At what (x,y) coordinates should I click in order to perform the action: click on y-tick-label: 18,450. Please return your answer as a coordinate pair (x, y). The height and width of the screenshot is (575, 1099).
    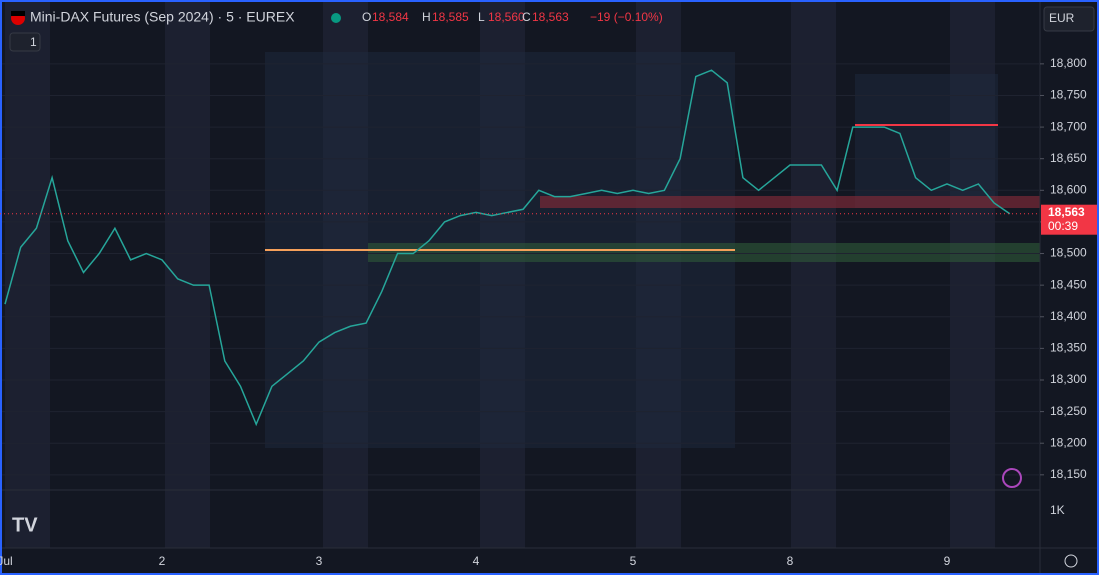
    Looking at the image, I should click on (1068, 284).